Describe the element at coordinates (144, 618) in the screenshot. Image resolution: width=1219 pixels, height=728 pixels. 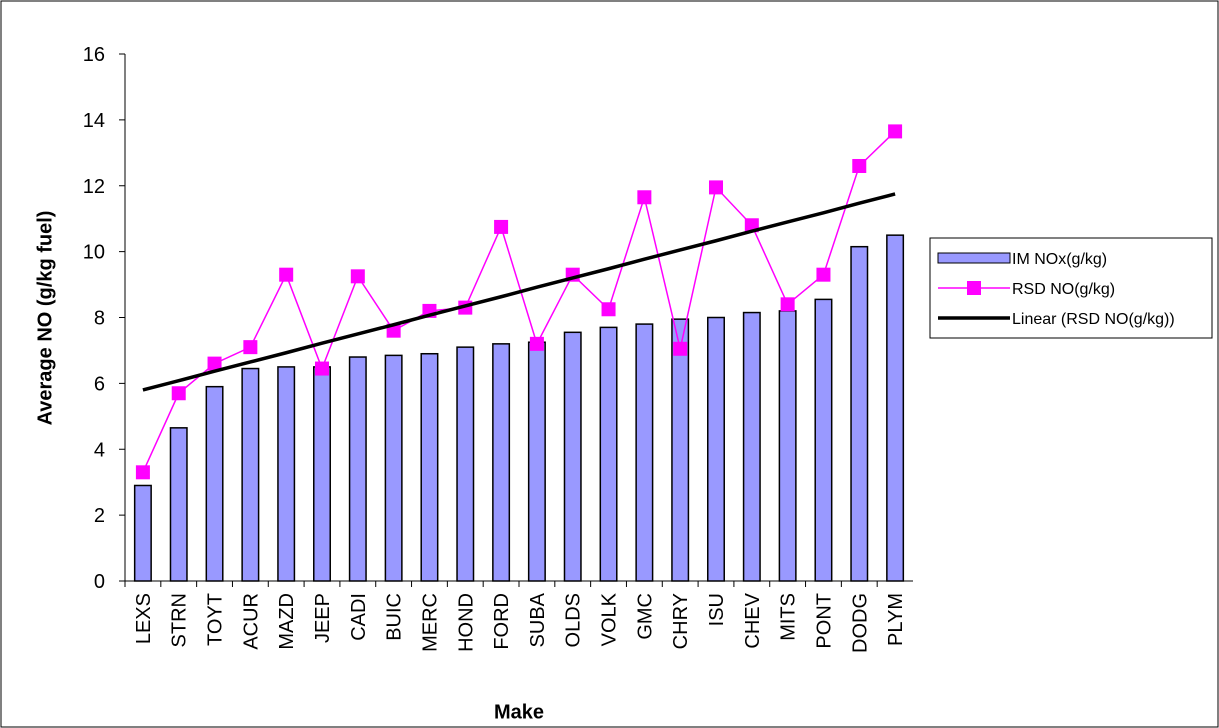
I see `x-tick-label: LEXS` at that location.